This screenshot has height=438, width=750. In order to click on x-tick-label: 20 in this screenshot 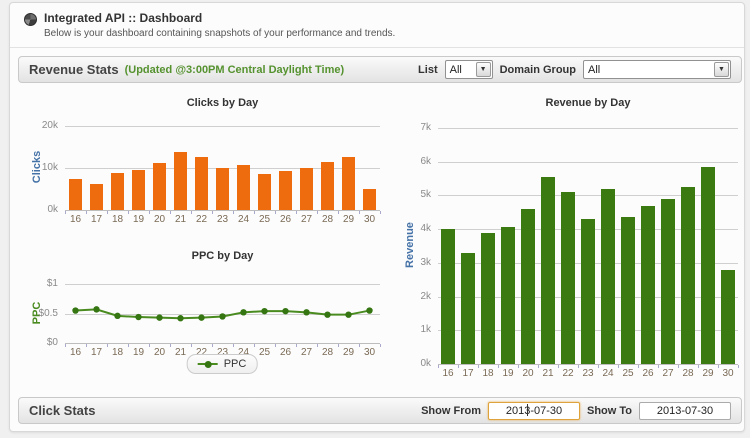, I will do `click(159, 219)`.